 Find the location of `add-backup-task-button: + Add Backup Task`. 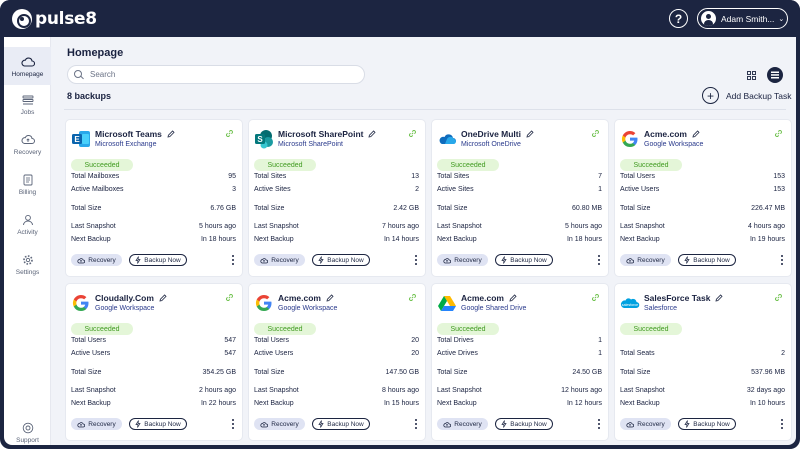

add-backup-task-button: + Add Backup Task is located at coordinates (747, 95).